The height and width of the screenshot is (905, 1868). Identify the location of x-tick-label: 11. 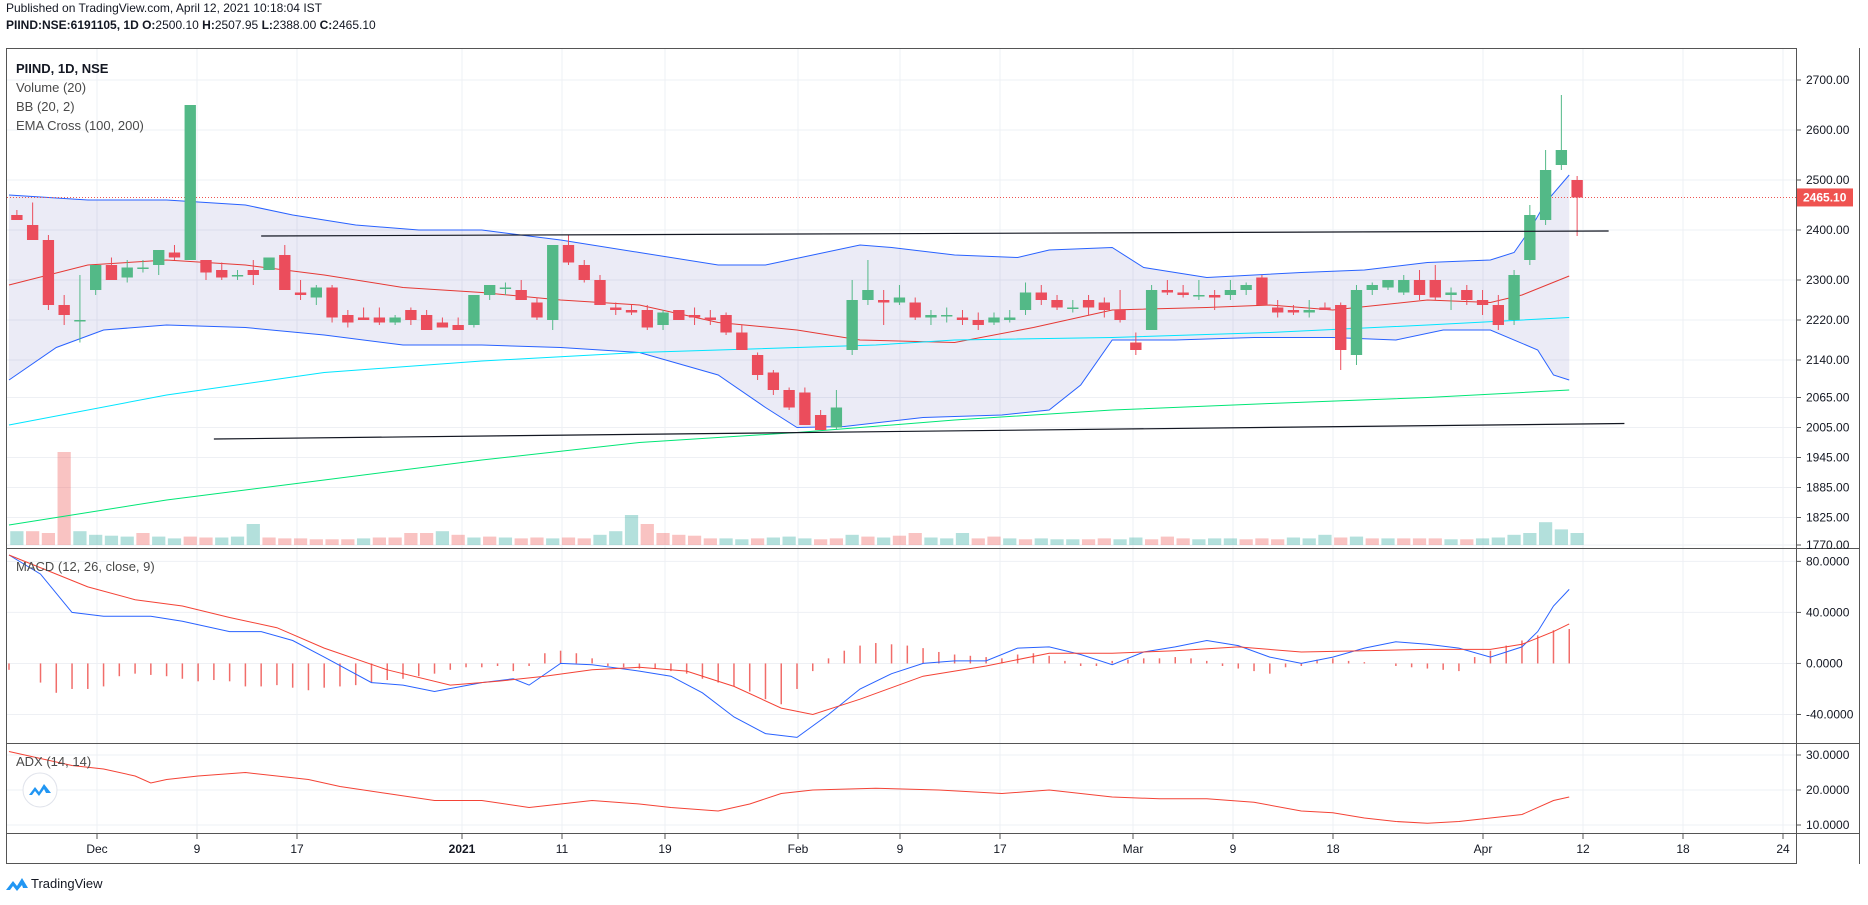
(562, 849).